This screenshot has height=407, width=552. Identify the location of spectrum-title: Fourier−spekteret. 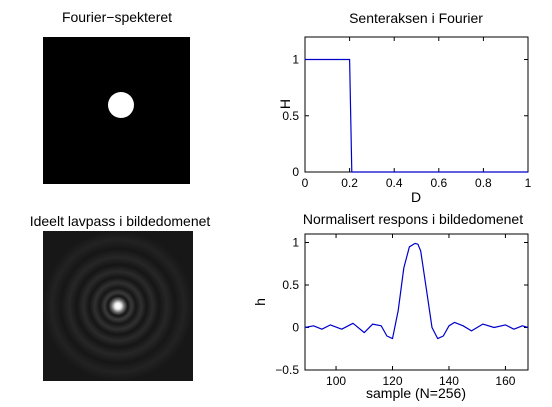
(117, 17).